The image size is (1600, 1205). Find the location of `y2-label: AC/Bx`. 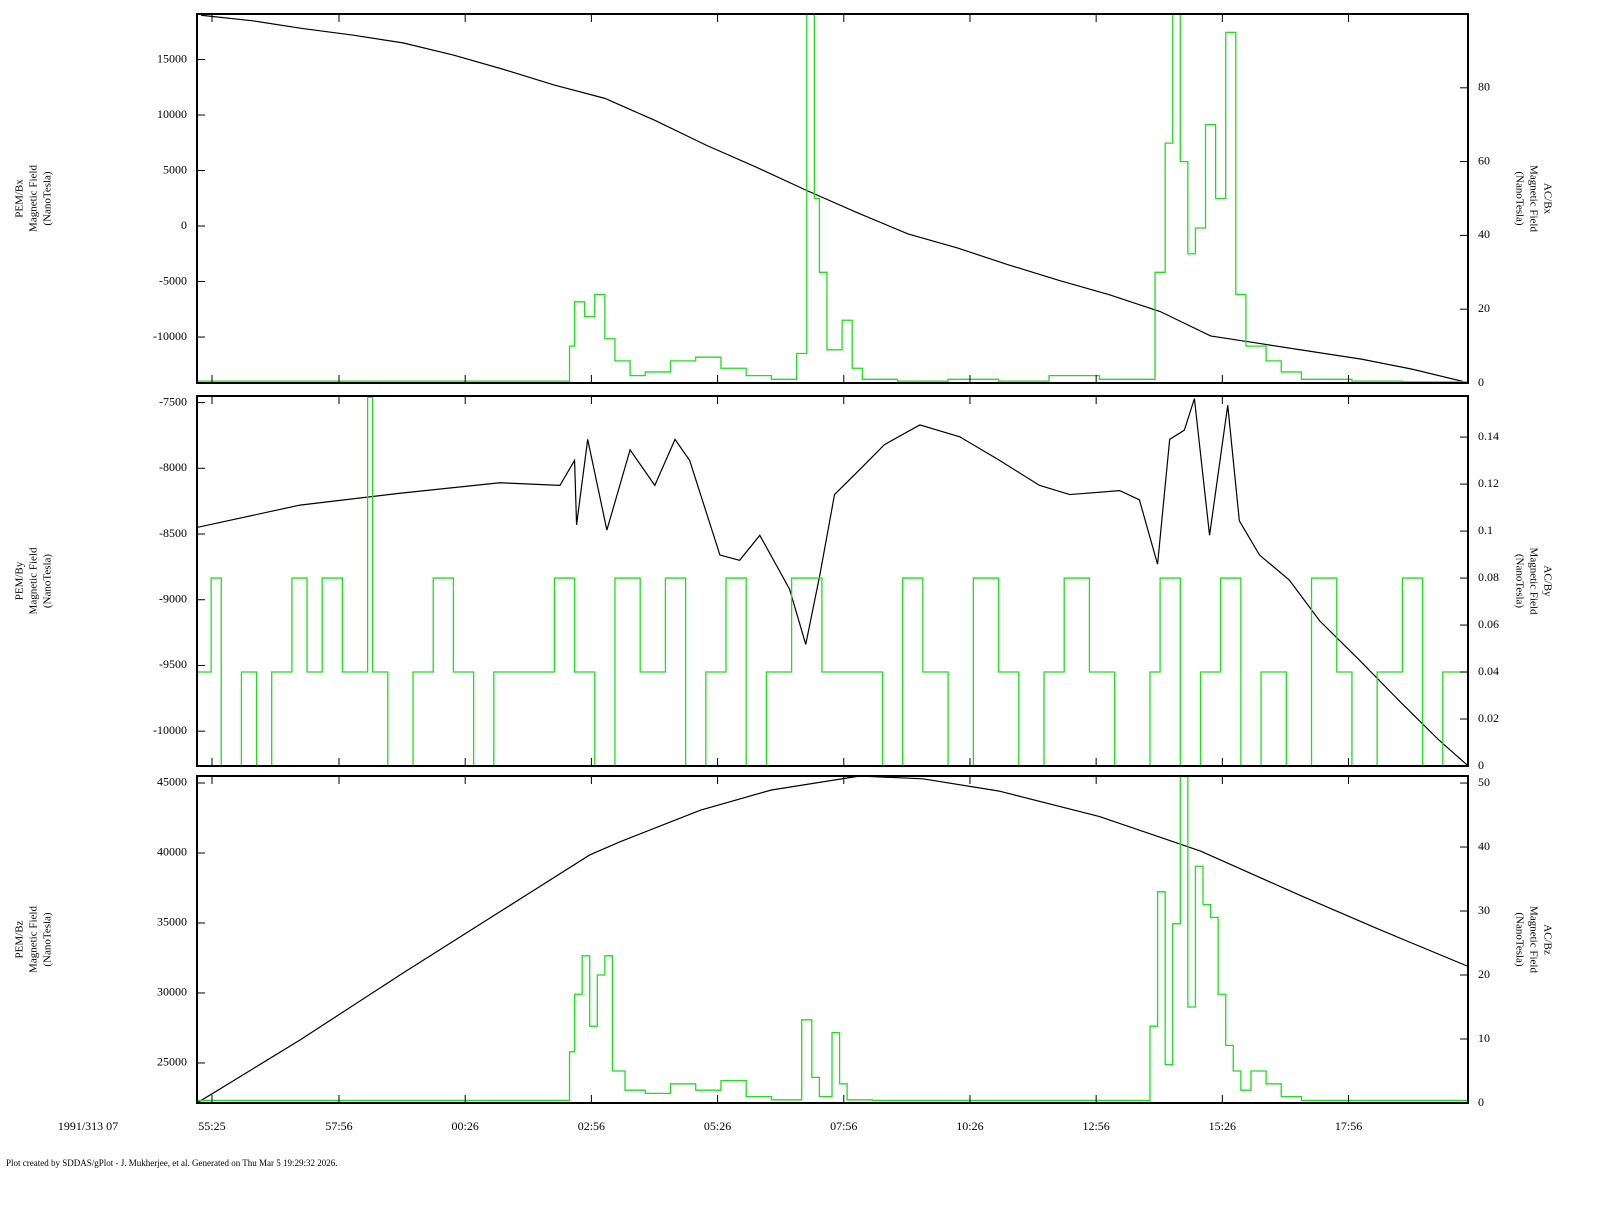

y2-label: AC/Bx is located at coordinates (1547, 199).